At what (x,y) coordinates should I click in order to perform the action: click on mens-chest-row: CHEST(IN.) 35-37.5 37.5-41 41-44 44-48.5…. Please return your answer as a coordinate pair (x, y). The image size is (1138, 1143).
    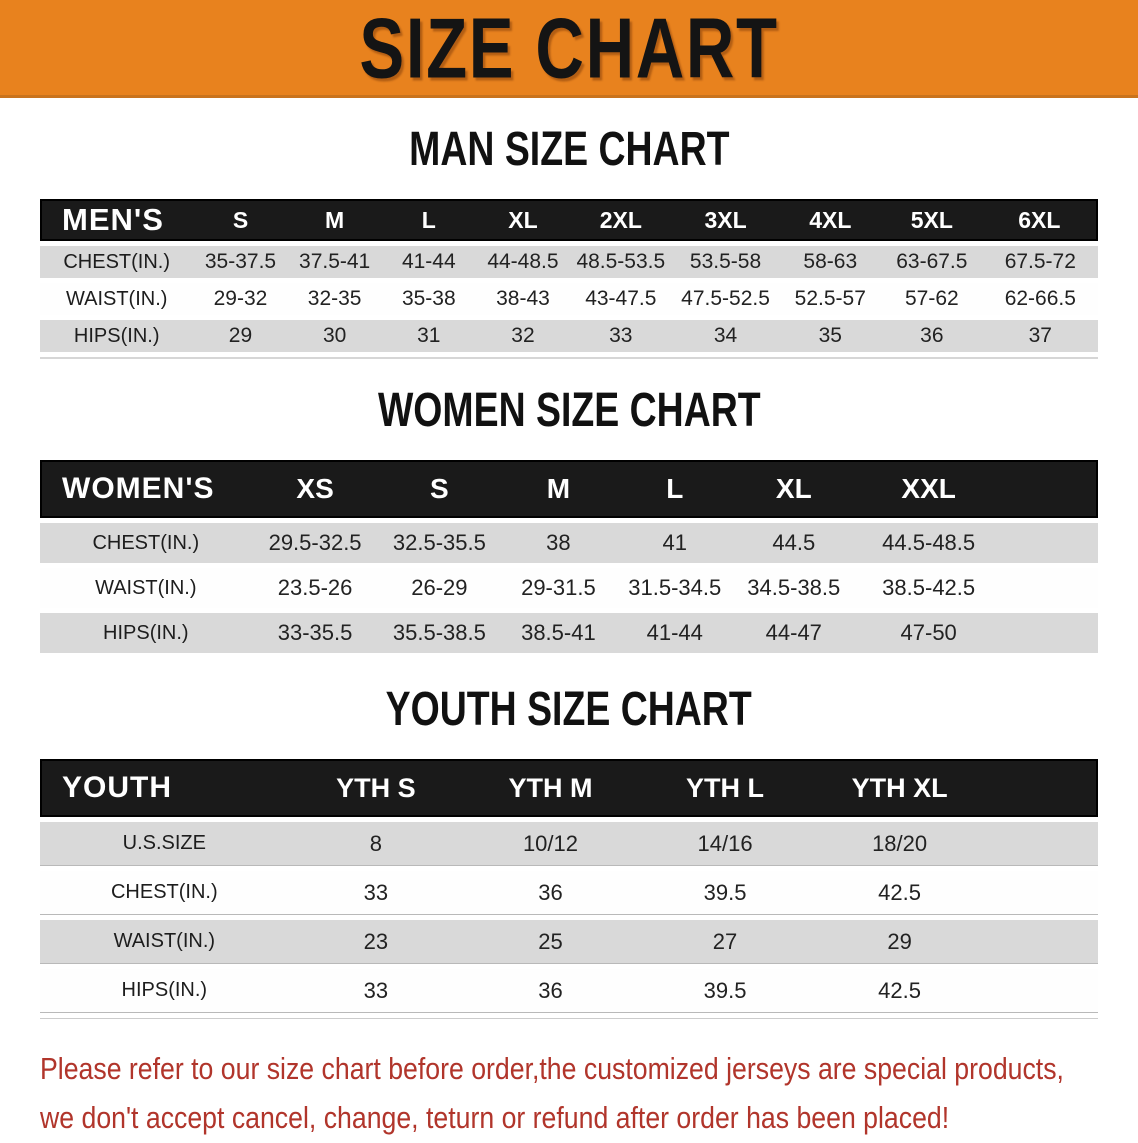
    Looking at the image, I should click on (569, 262).